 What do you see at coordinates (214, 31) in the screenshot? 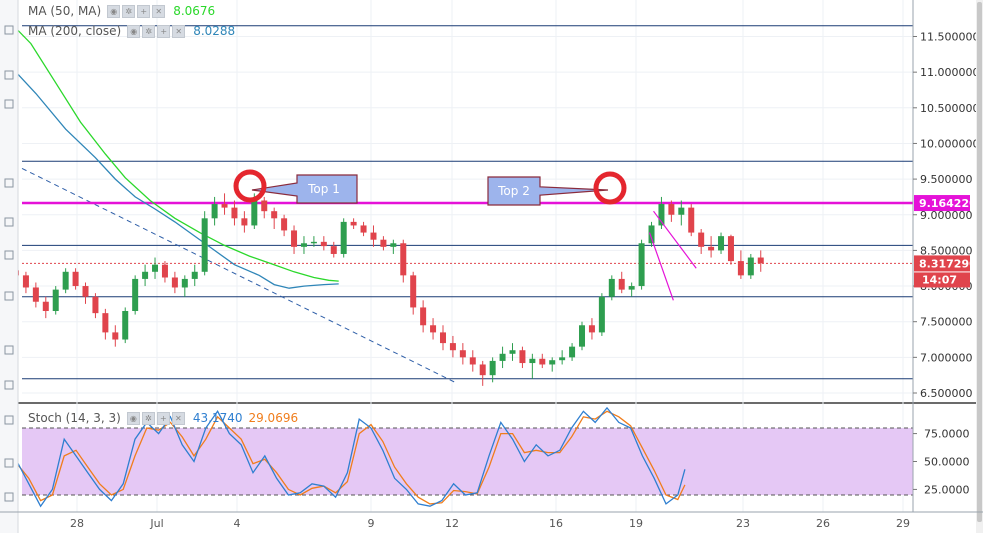
I see `ma200-value: 8.0288` at bounding box center [214, 31].